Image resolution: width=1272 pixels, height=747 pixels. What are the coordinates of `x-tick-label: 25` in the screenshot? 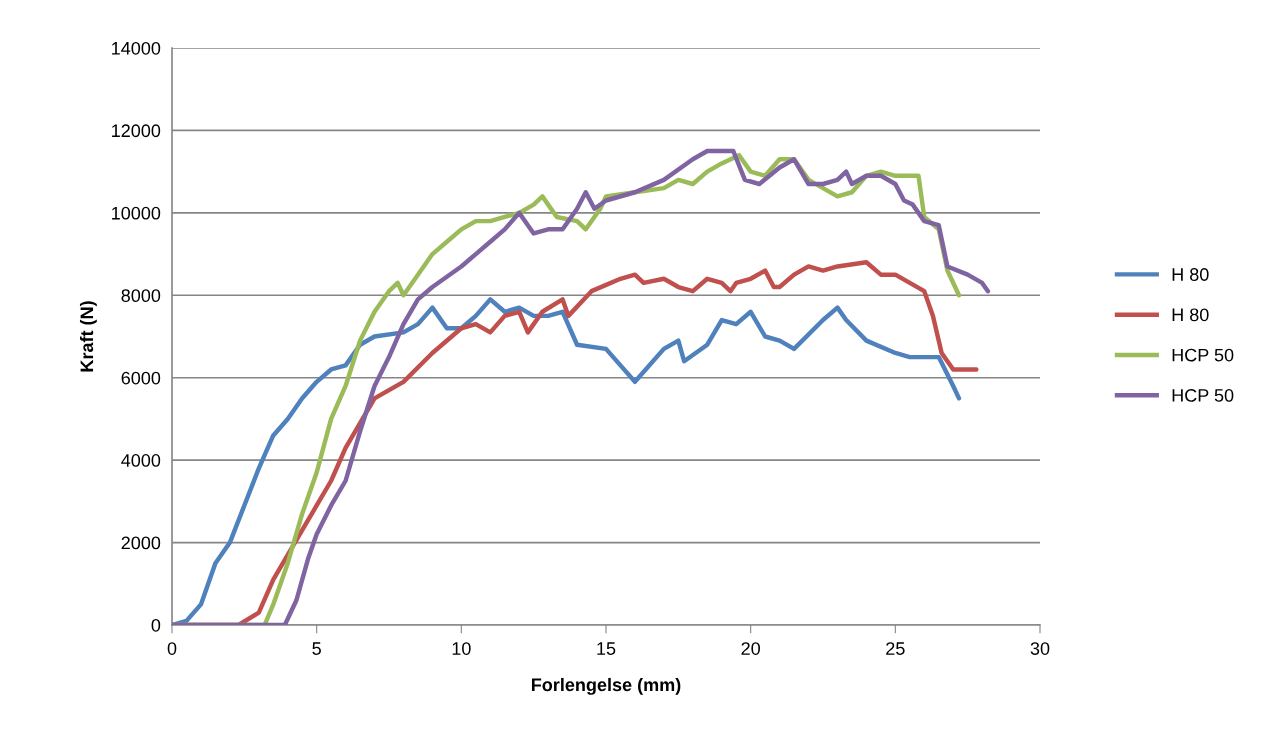 It's located at (895, 648).